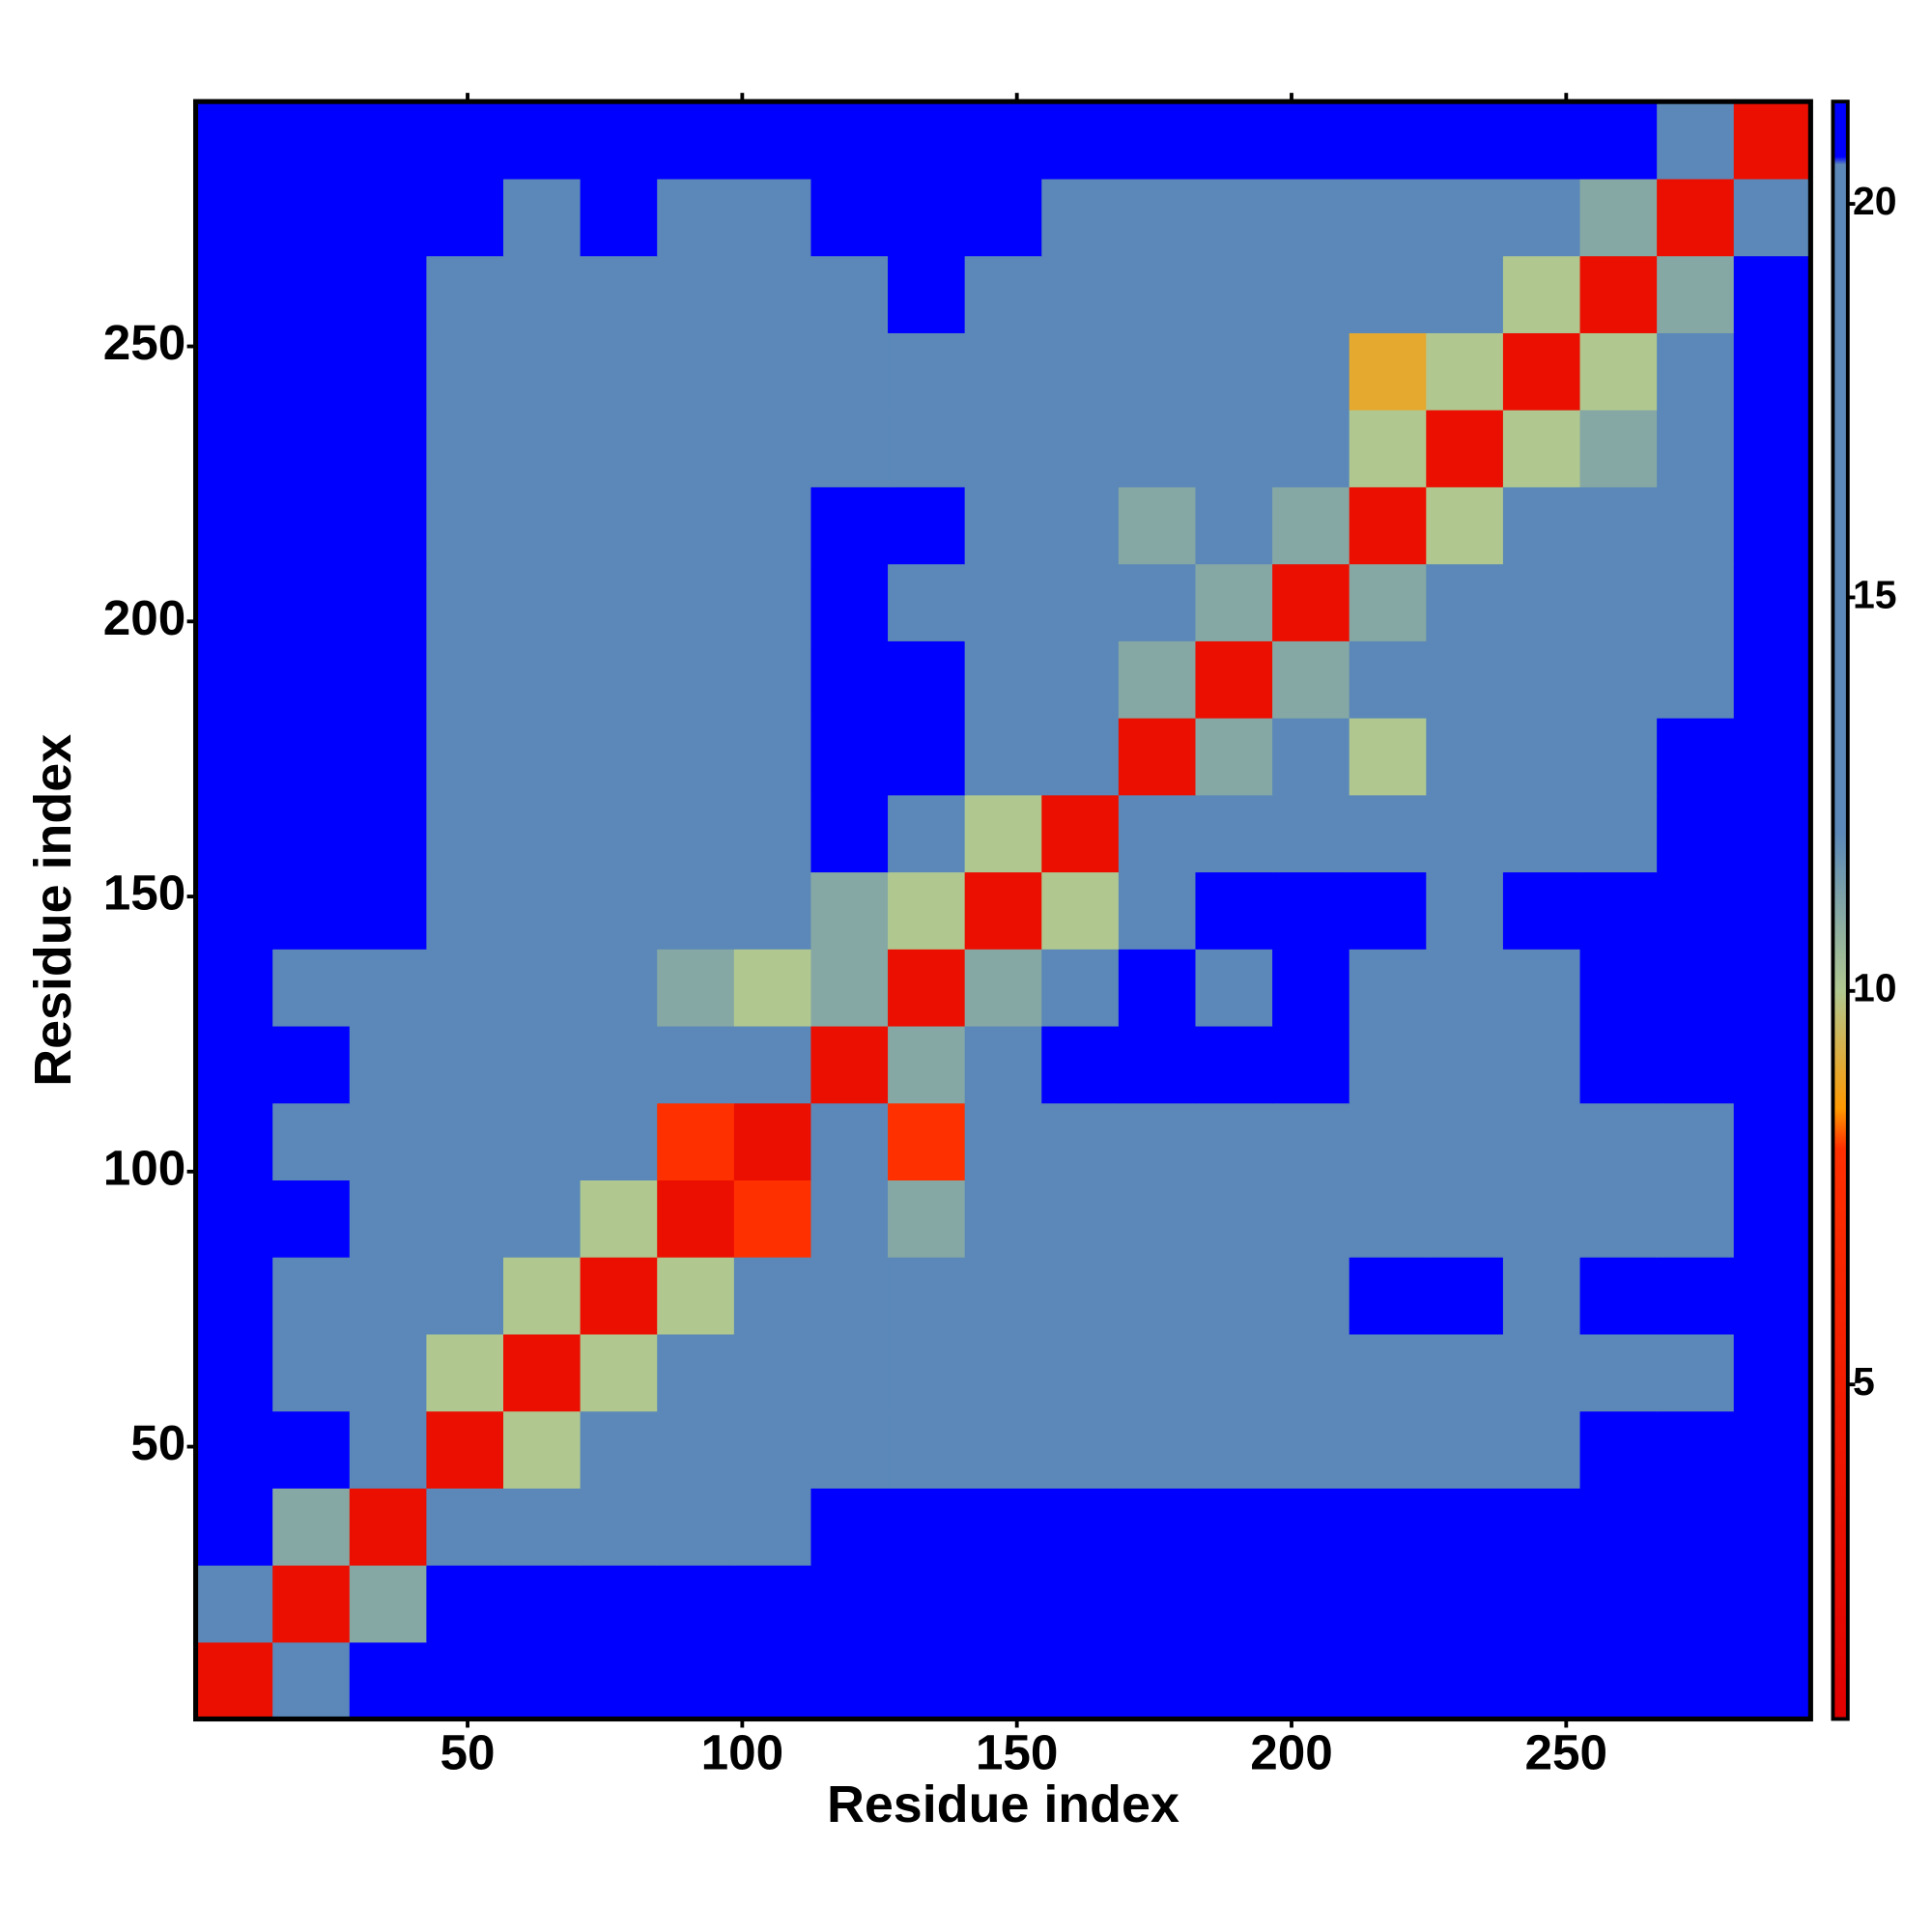 The width and height of the screenshot is (1932, 1932). Describe the element at coordinates (1875, 594) in the screenshot. I see `colorbar-tick-label: 15` at that location.